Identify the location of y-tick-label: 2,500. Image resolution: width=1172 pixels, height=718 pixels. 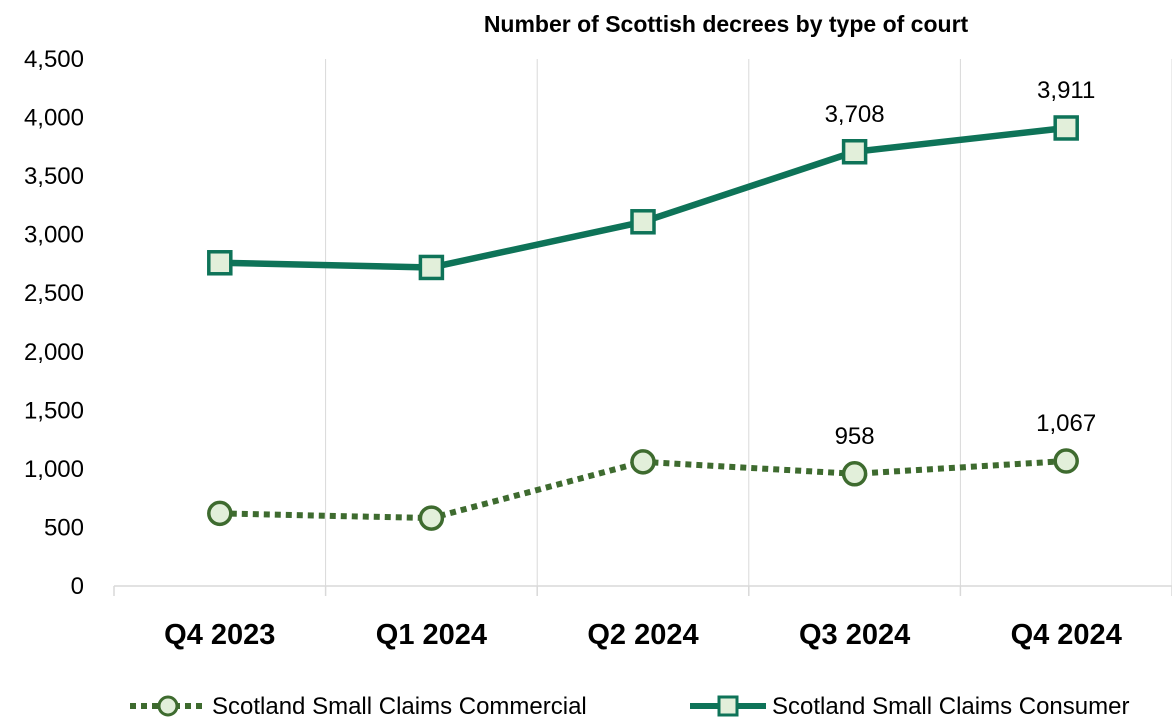
(54, 293).